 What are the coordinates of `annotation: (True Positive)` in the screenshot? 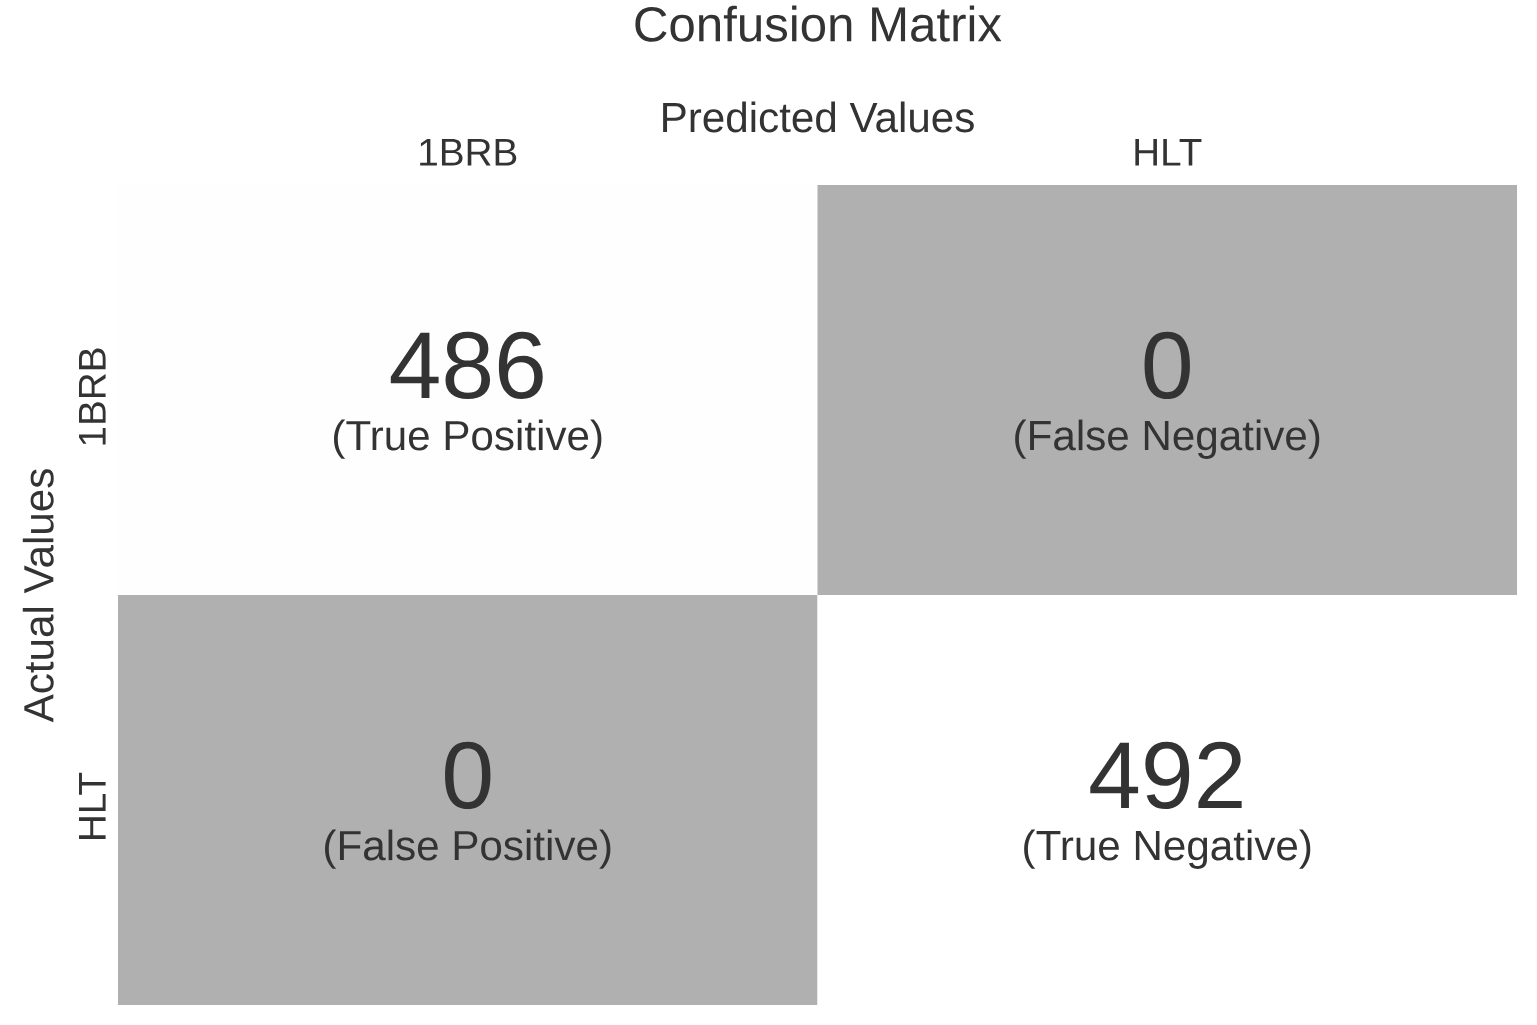 It's located at (468, 439).